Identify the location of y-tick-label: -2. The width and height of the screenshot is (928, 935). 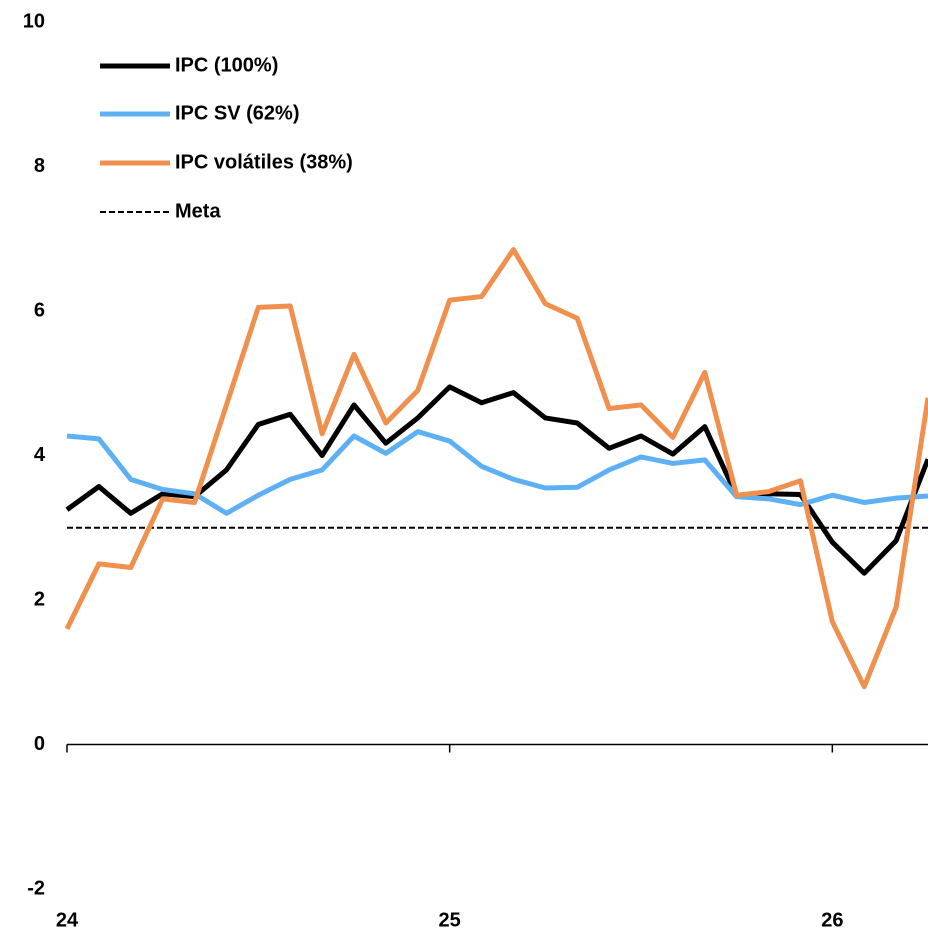
(36, 888).